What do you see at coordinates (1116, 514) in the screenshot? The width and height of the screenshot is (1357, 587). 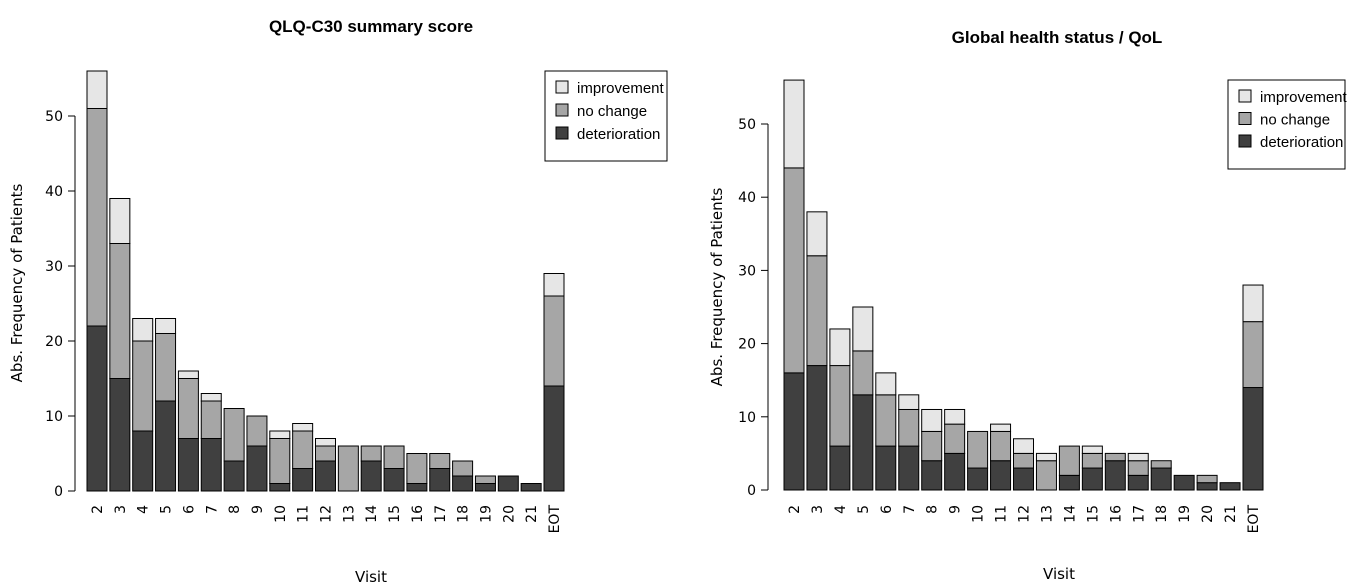 I see `x-tick-label: 16` at bounding box center [1116, 514].